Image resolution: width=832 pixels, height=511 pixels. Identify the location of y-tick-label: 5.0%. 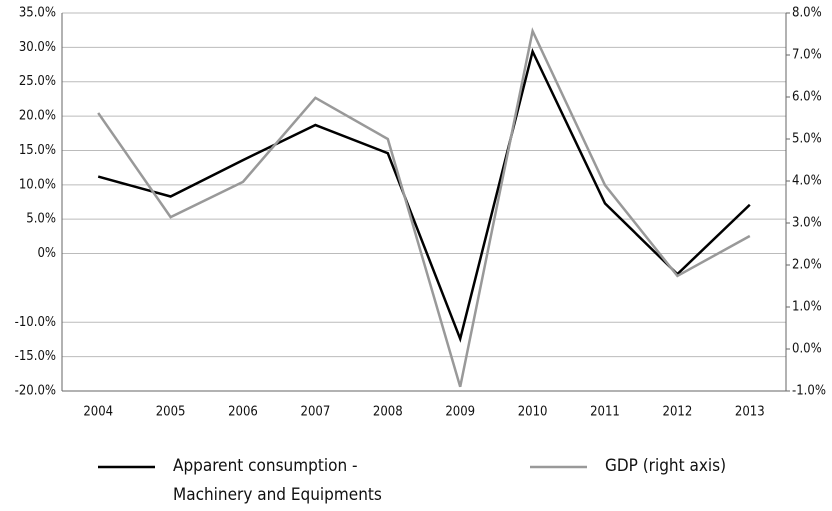
(41, 219).